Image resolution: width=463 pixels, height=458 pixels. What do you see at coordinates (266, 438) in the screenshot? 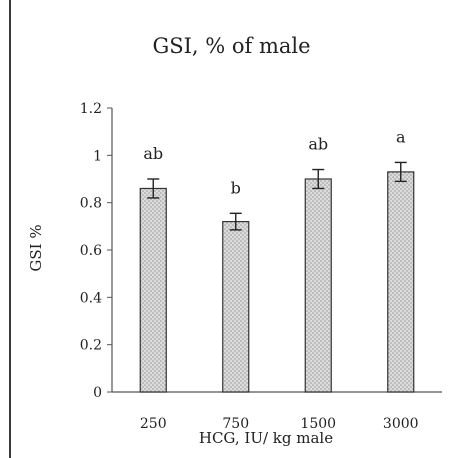
I see `x-axis-label: HCG, IU/ kg male` at bounding box center [266, 438].